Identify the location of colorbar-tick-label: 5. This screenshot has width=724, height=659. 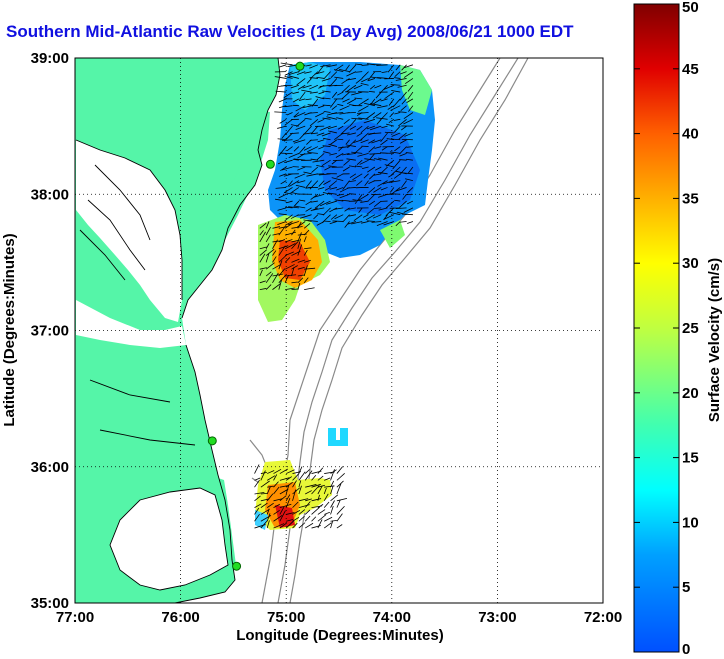
(686, 587).